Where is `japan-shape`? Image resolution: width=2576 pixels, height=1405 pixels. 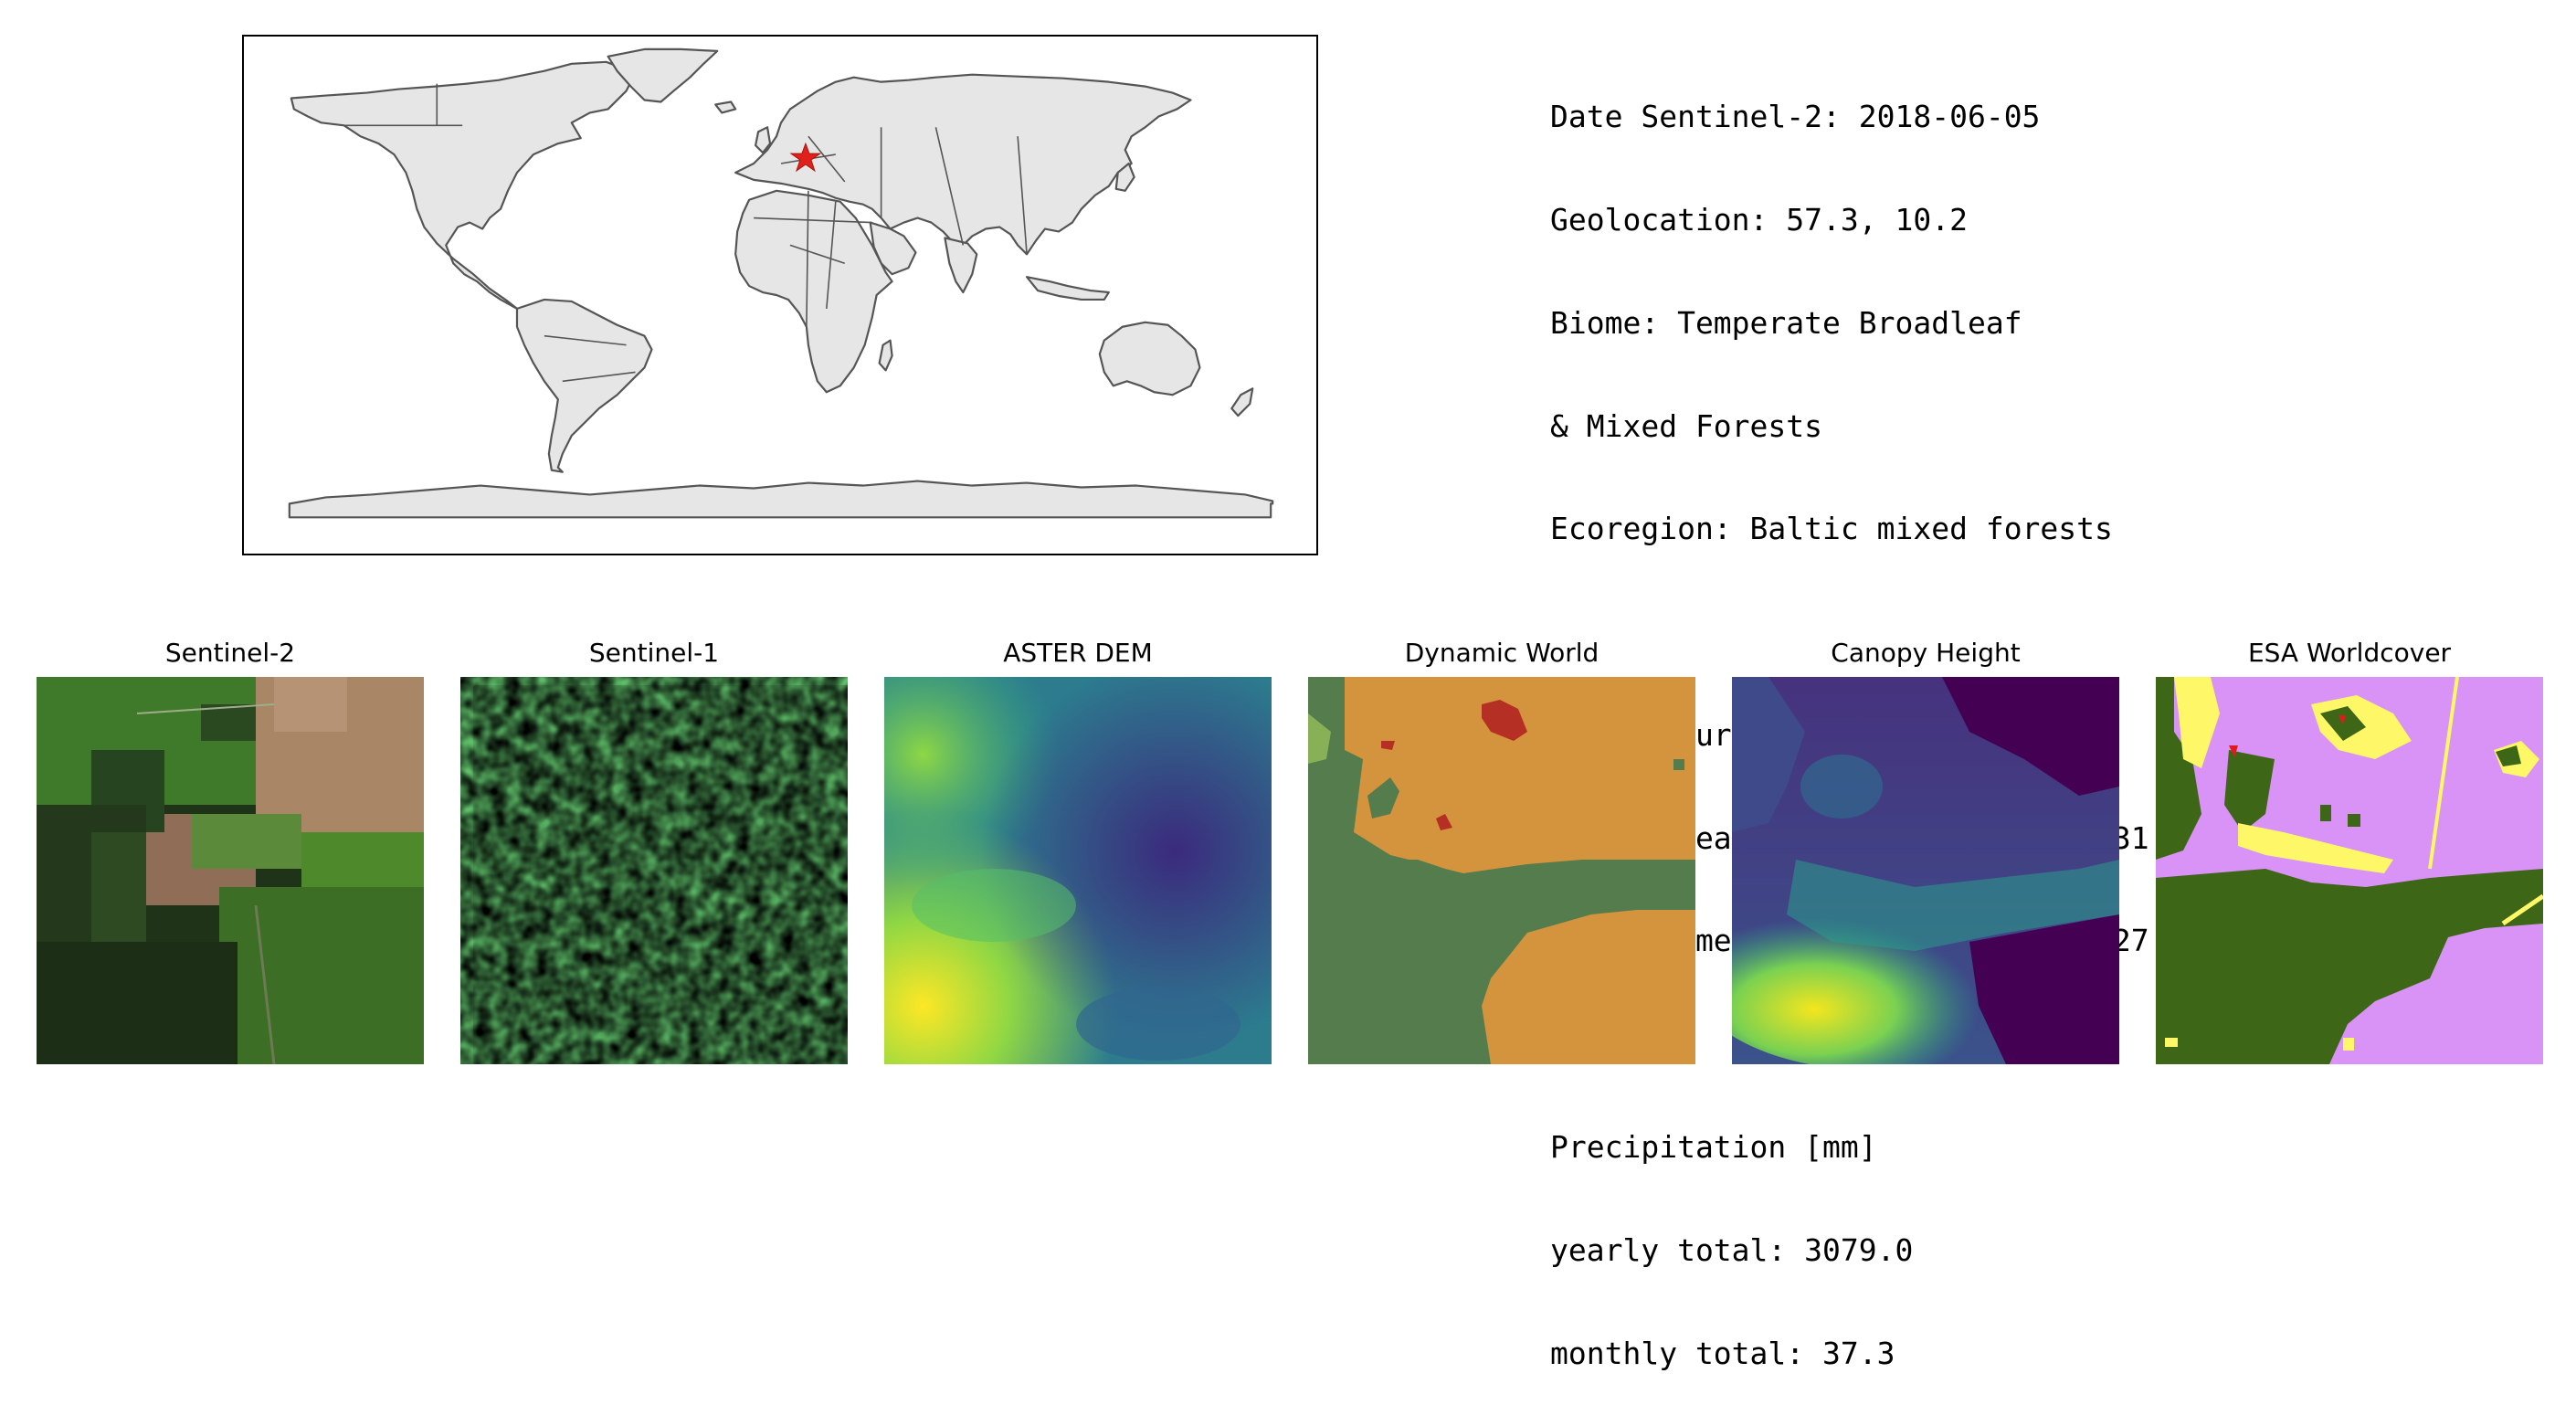
japan-shape is located at coordinates (1124, 177).